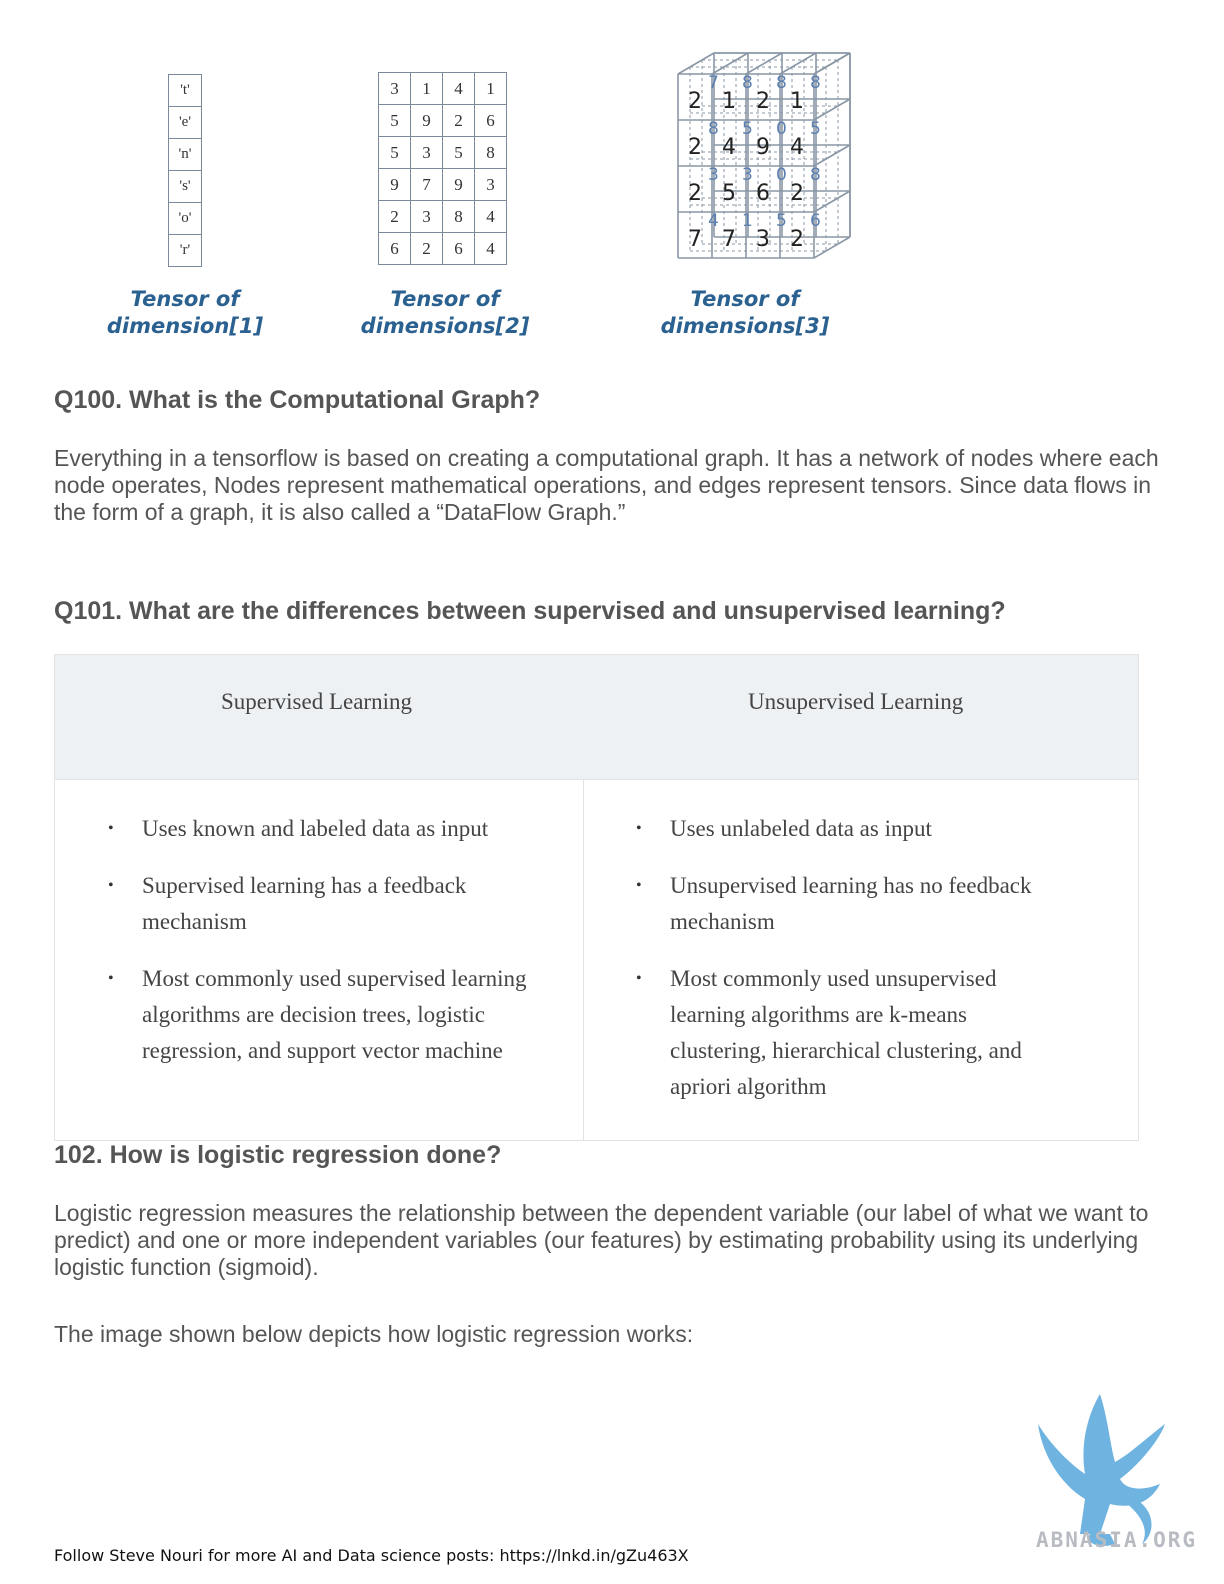 The image size is (1224, 1584). Describe the element at coordinates (185, 313) in the screenshot. I see `tensor-1d-caption: Tensor of dimension[1]` at that location.